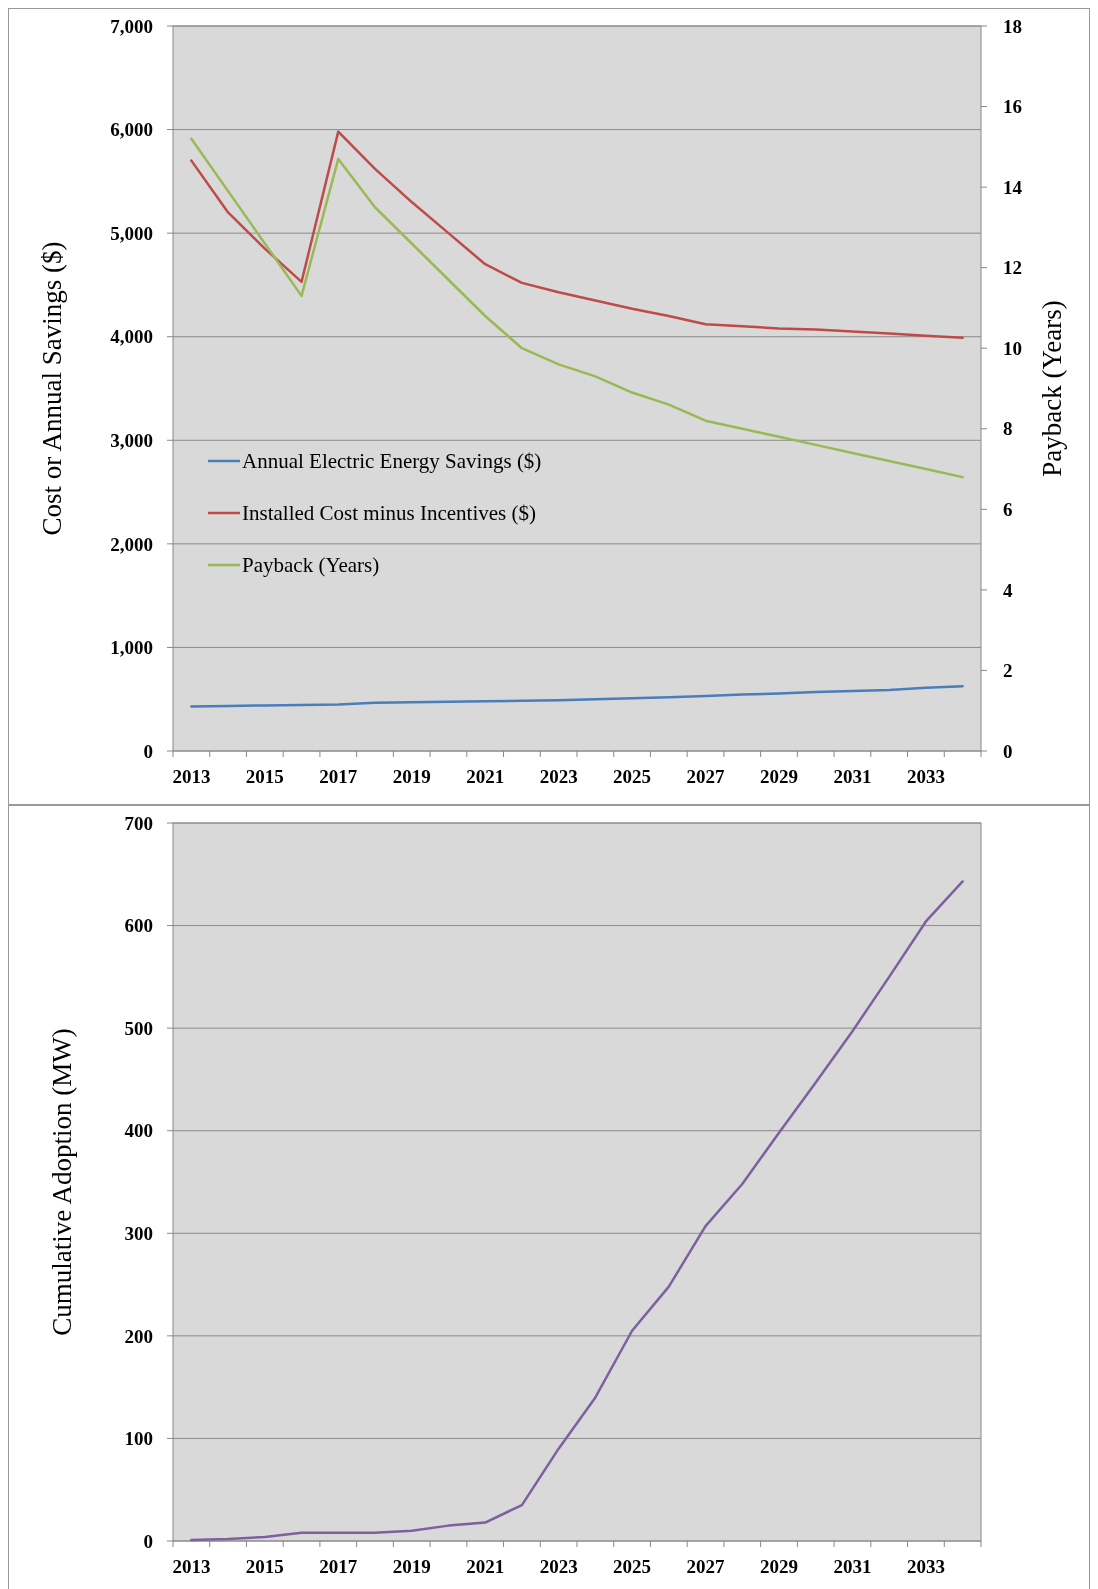 The image size is (1098, 1589). Describe the element at coordinates (389, 513) in the screenshot. I see `legend-label: Installed Cost minus Incentives ($)` at that location.